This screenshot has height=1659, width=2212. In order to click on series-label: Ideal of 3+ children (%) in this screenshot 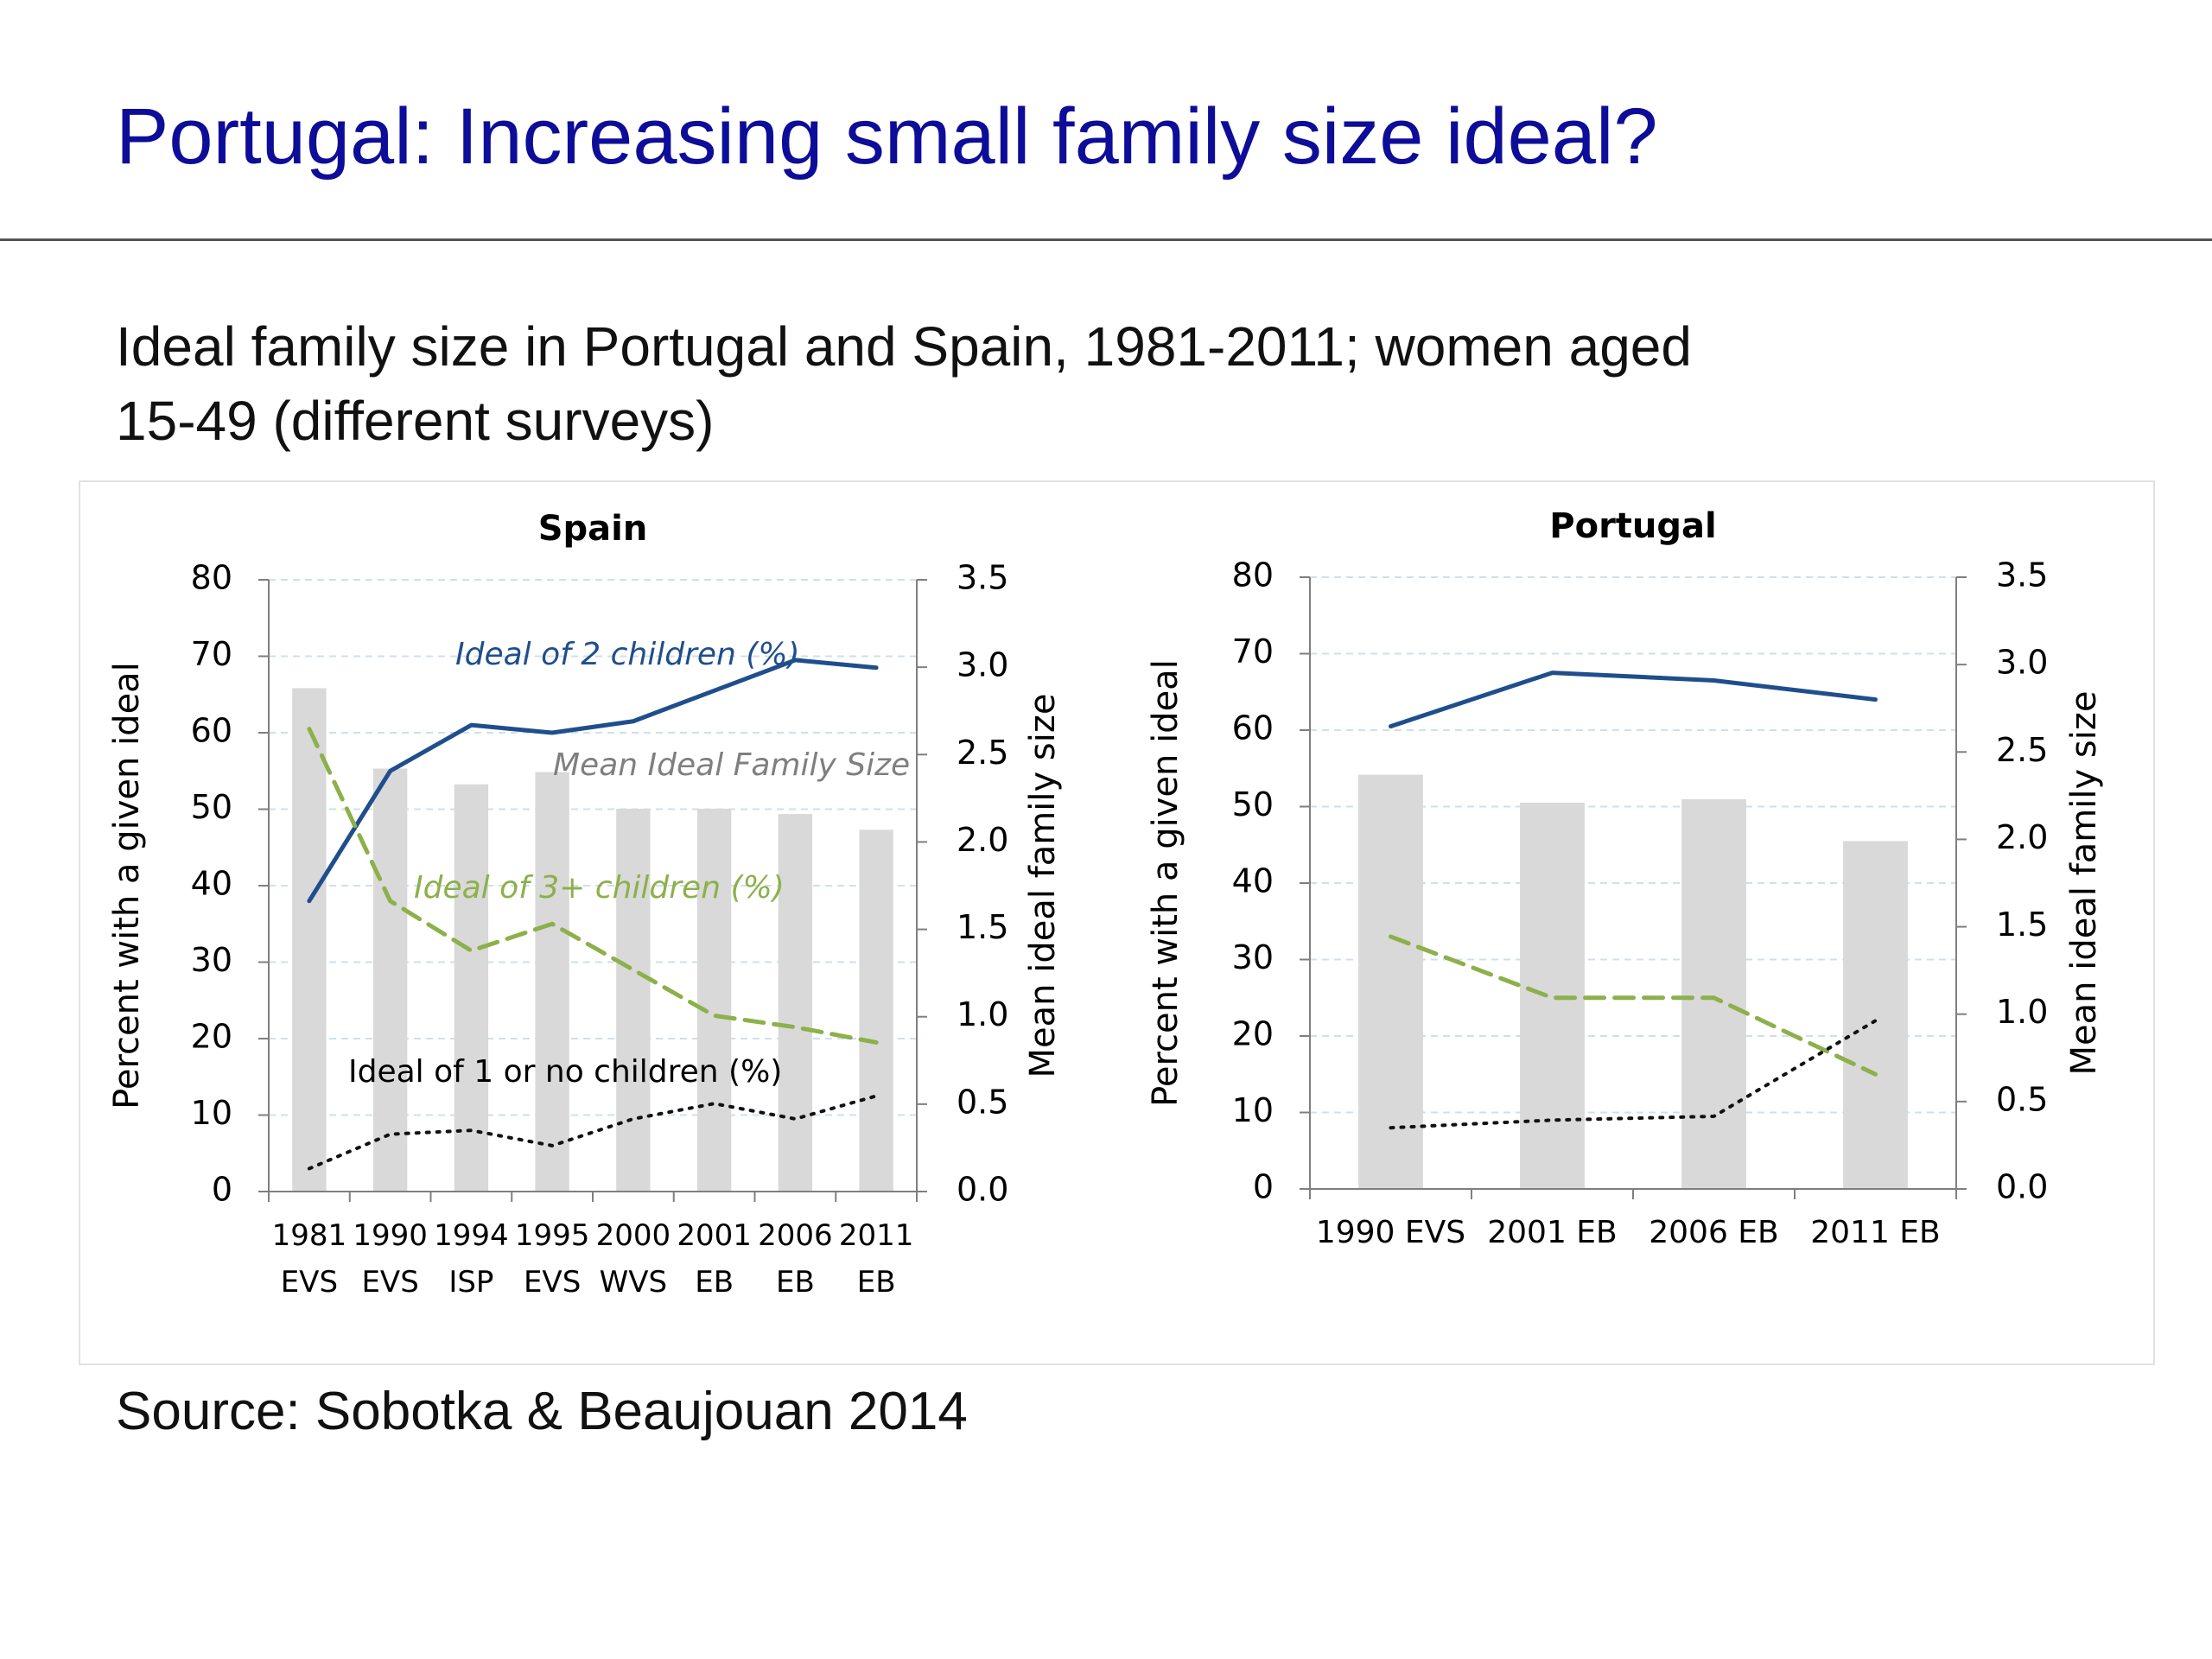, I will do `click(599, 888)`.